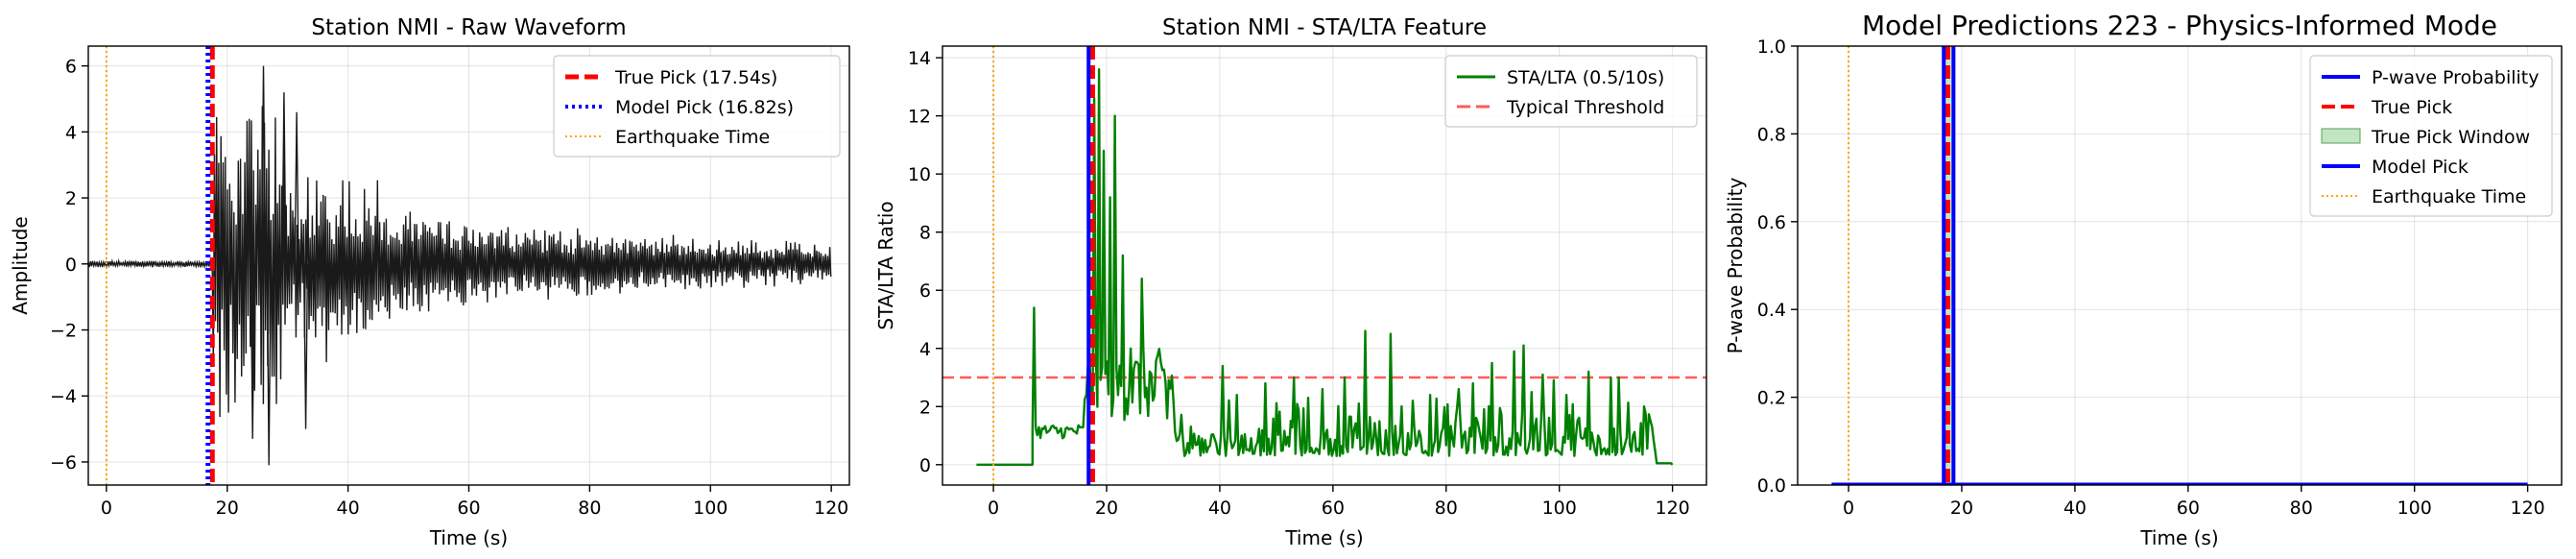  I want to click on legend-entry: True Pick, so click(2411, 107).